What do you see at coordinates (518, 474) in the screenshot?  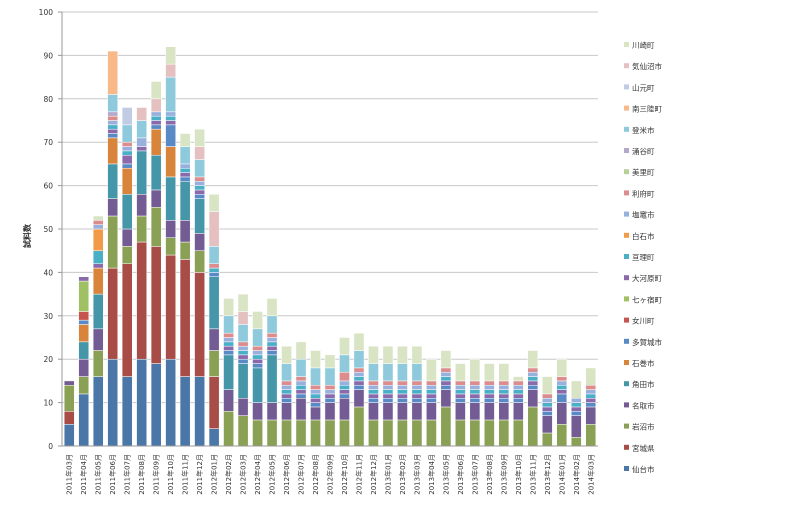 I see `x-tick-label: 2013年10月` at bounding box center [518, 474].